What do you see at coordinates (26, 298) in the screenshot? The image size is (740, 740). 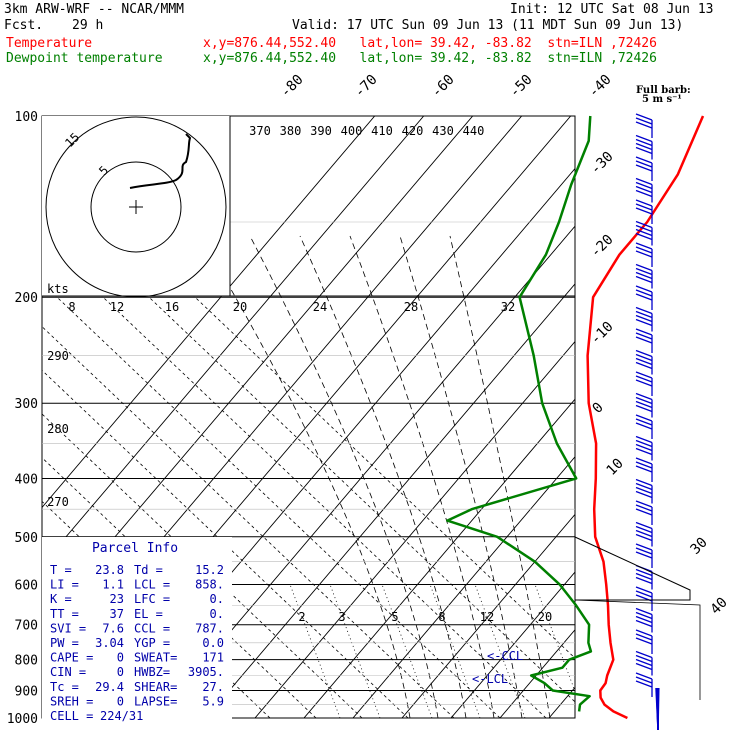 I see `pressure-tick-label: 200` at bounding box center [26, 298].